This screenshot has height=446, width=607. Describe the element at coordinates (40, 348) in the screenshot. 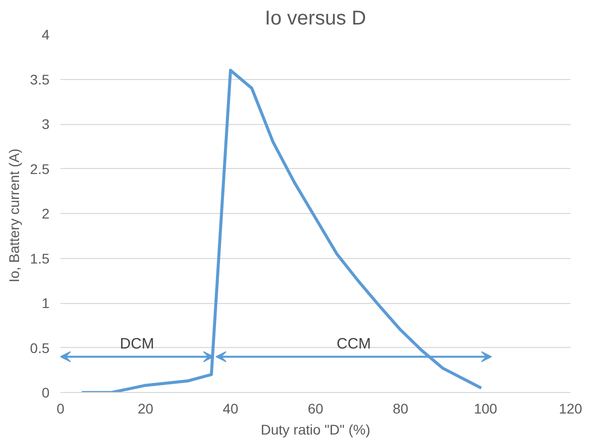

I see `y-tick-label: 0.5` at that location.